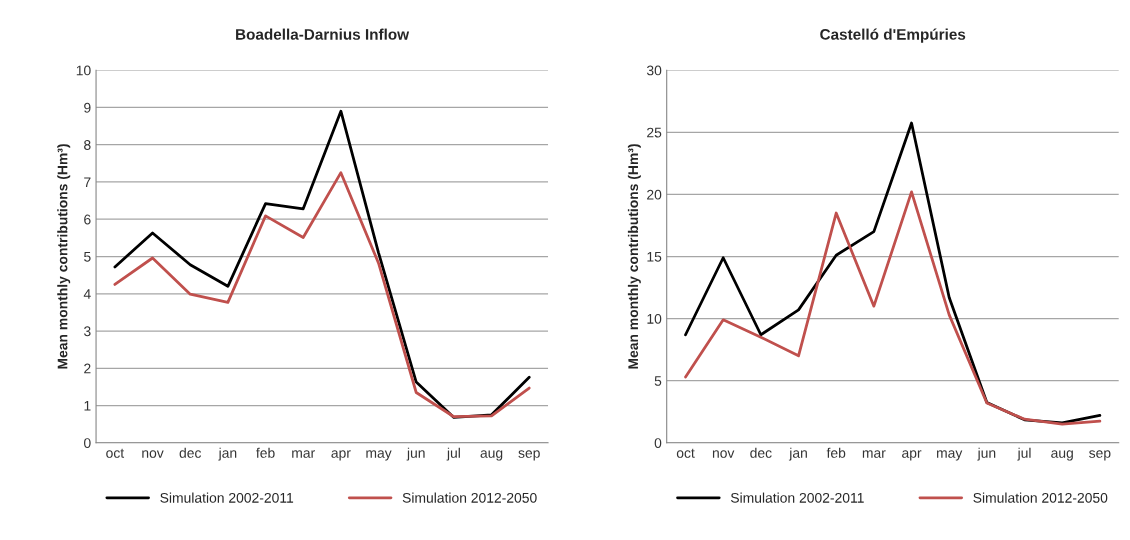 This screenshot has height=540, width=1130. What do you see at coordinates (87, 406) in the screenshot?
I see `y-tick-label: 1` at bounding box center [87, 406].